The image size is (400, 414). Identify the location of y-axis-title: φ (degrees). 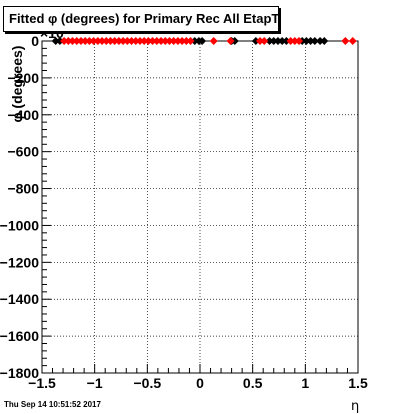
(17, 84).